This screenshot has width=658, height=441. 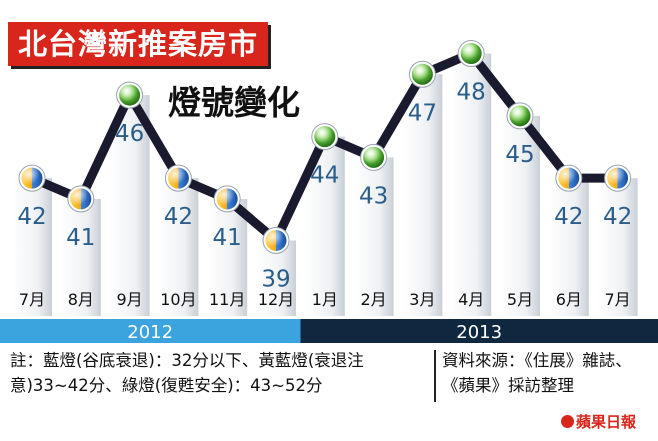 I want to click on data-label: 44, so click(x=324, y=176).